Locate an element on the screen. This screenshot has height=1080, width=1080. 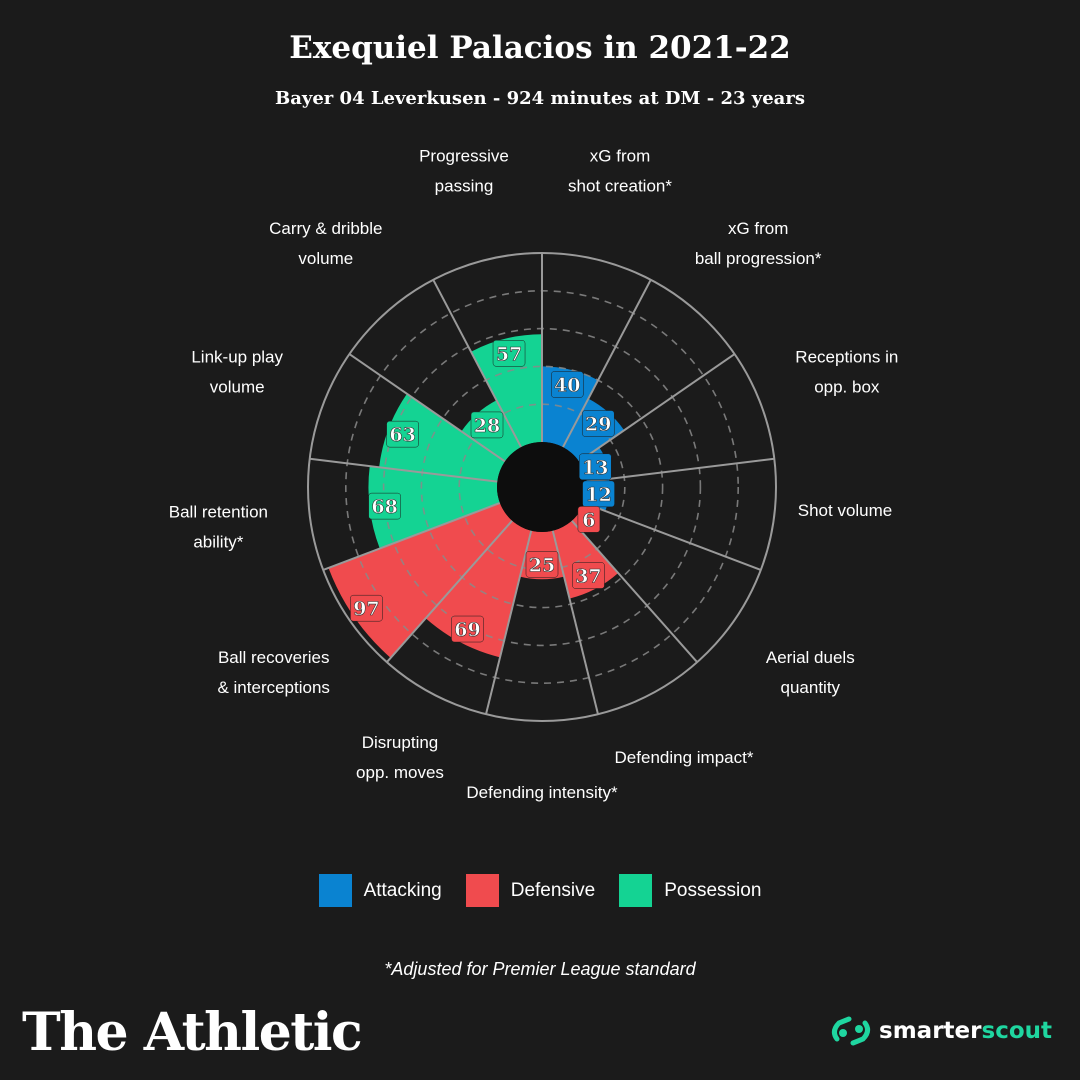
smarterscout-text-scout: scout is located at coordinates (1017, 1031).